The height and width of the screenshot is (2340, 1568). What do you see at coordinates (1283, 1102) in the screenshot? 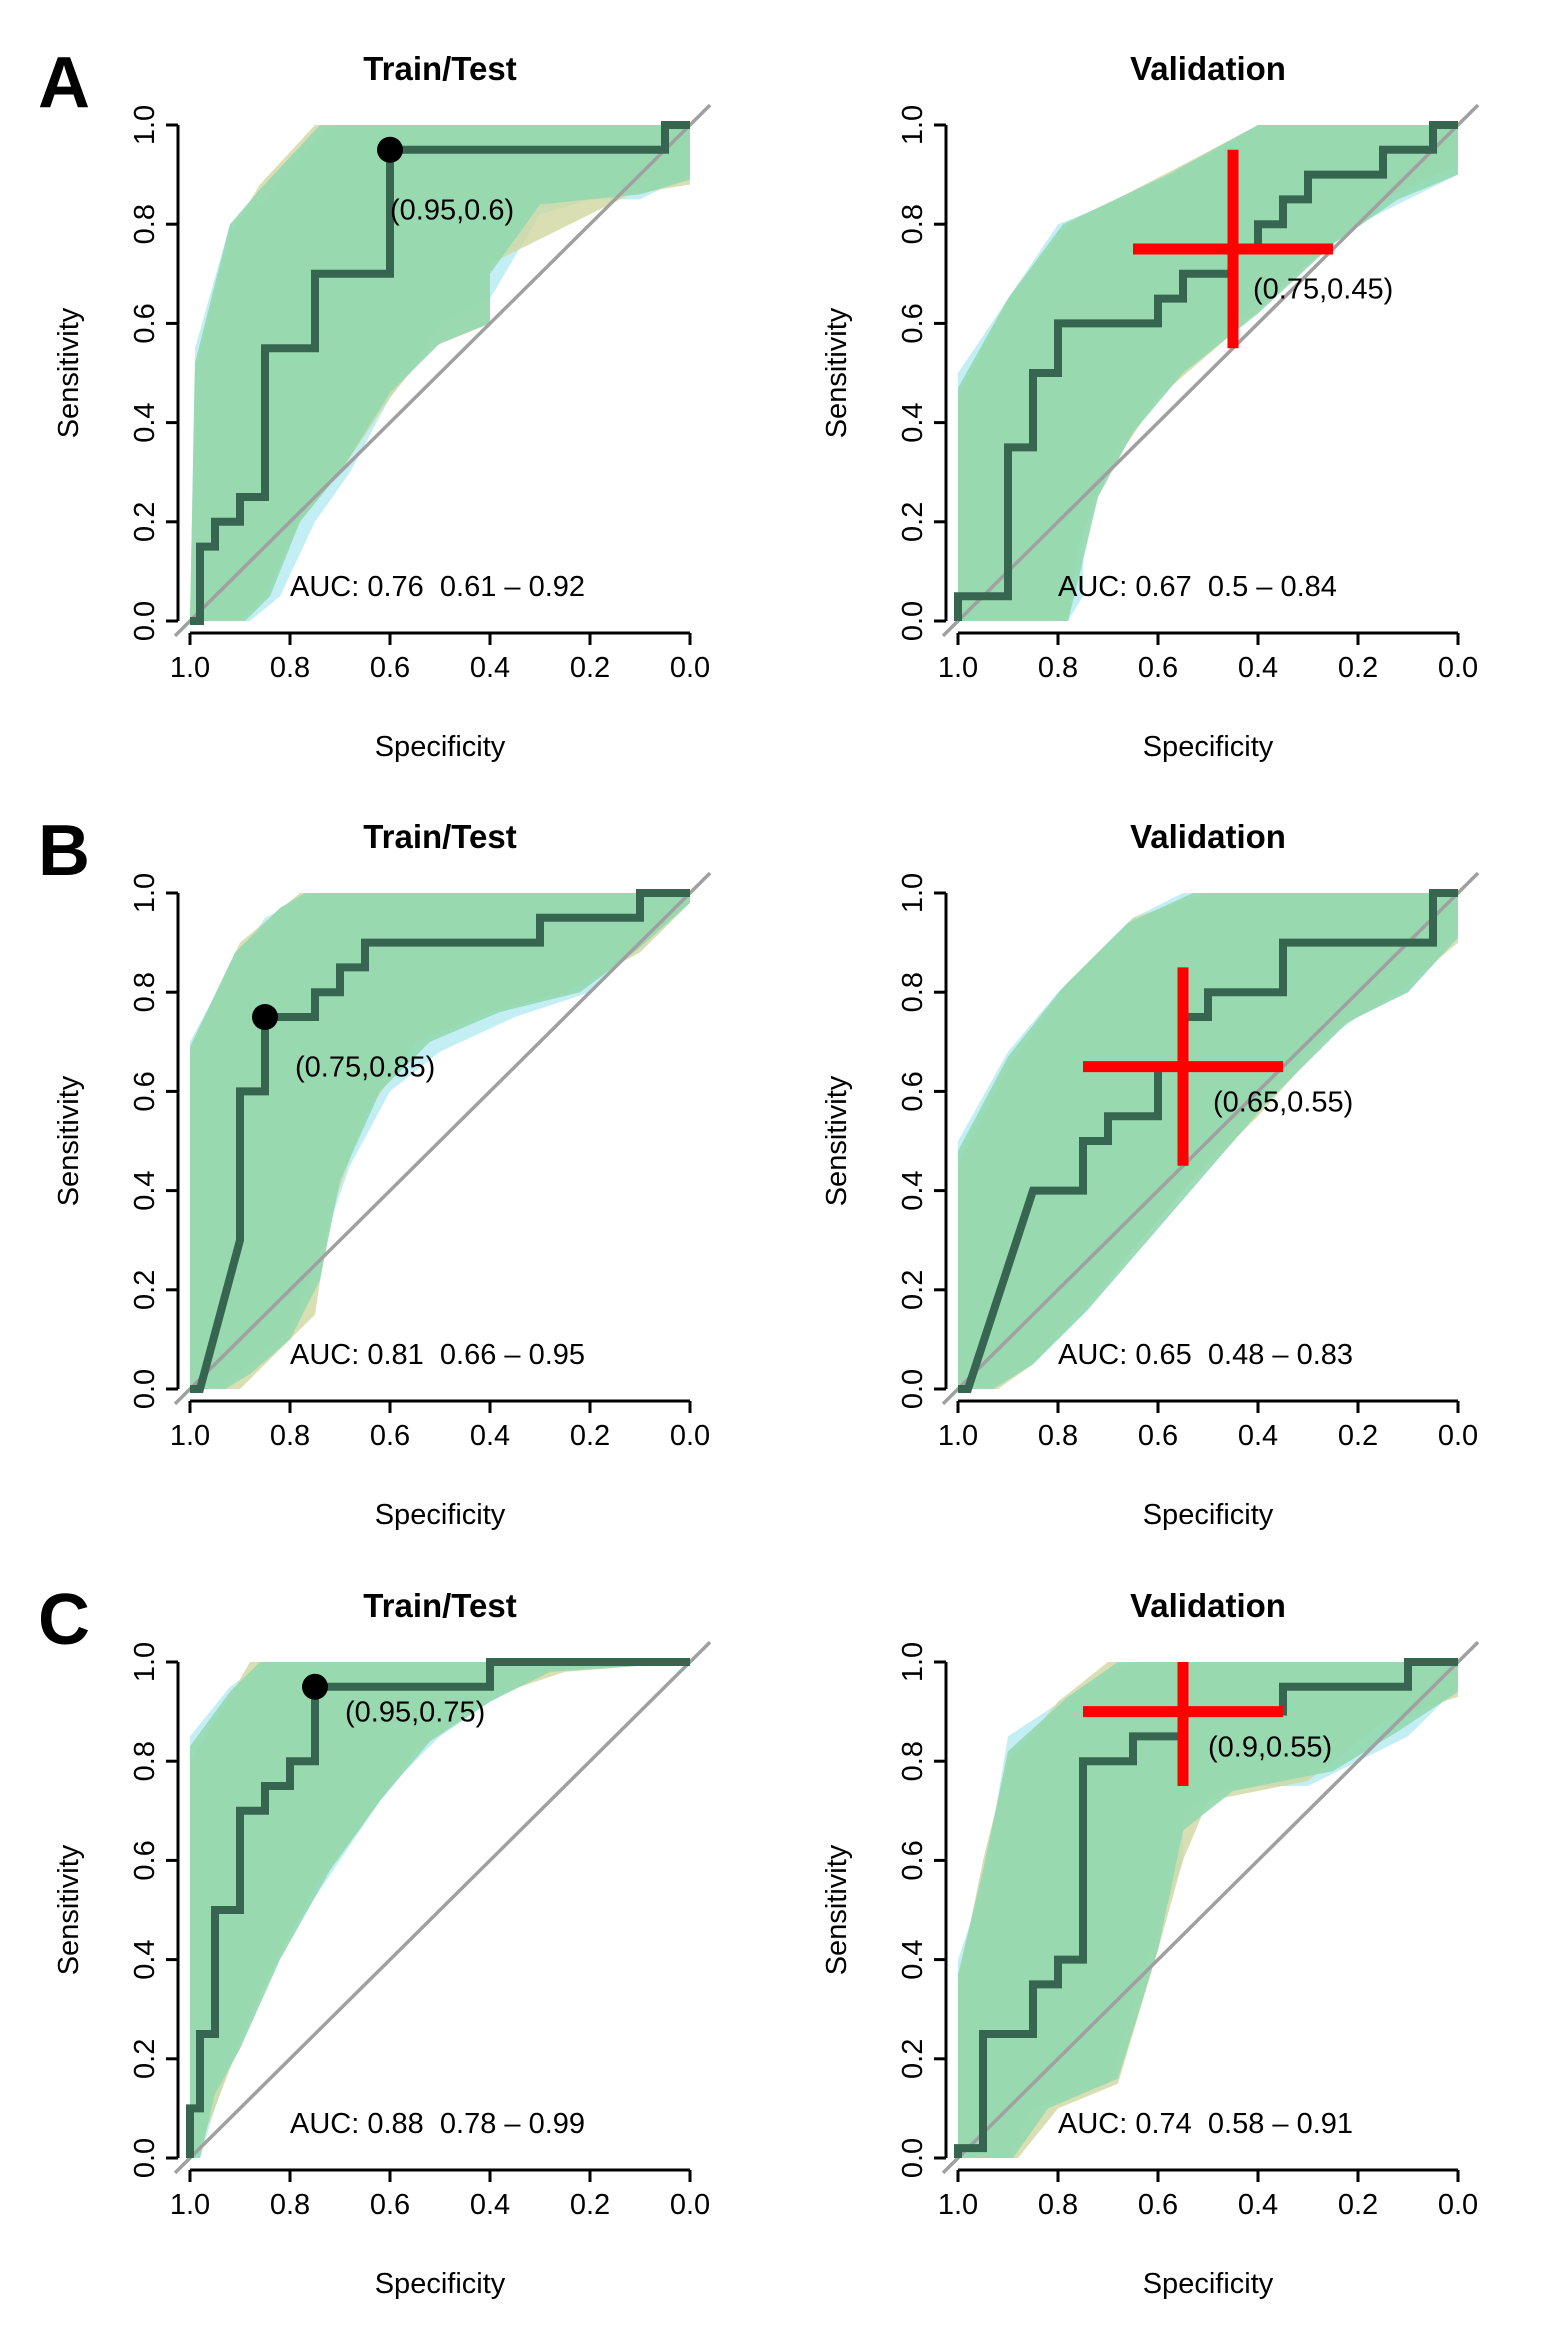
I see `threshold-label: (0.65,0.55)` at bounding box center [1283, 1102].